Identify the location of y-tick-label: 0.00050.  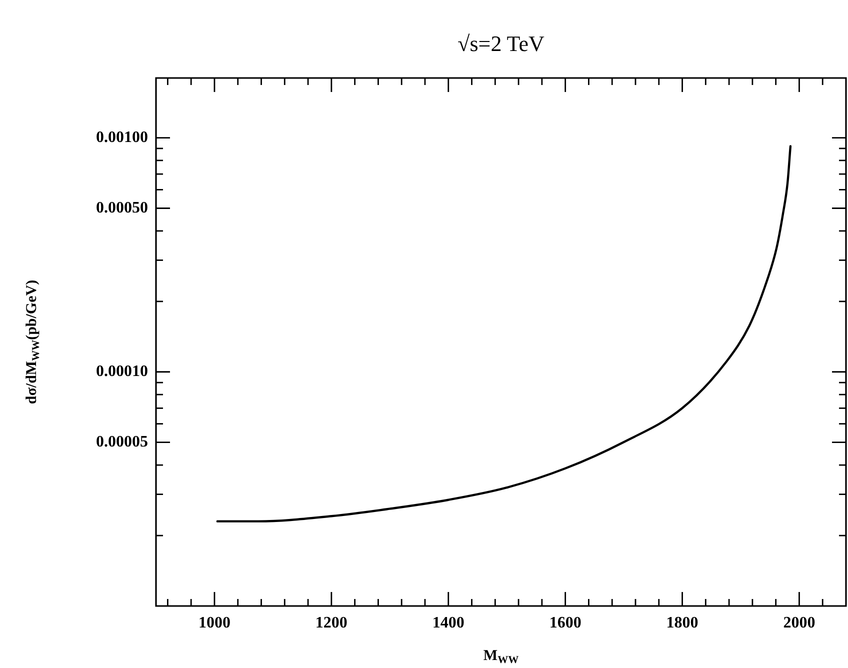
(122, 207).